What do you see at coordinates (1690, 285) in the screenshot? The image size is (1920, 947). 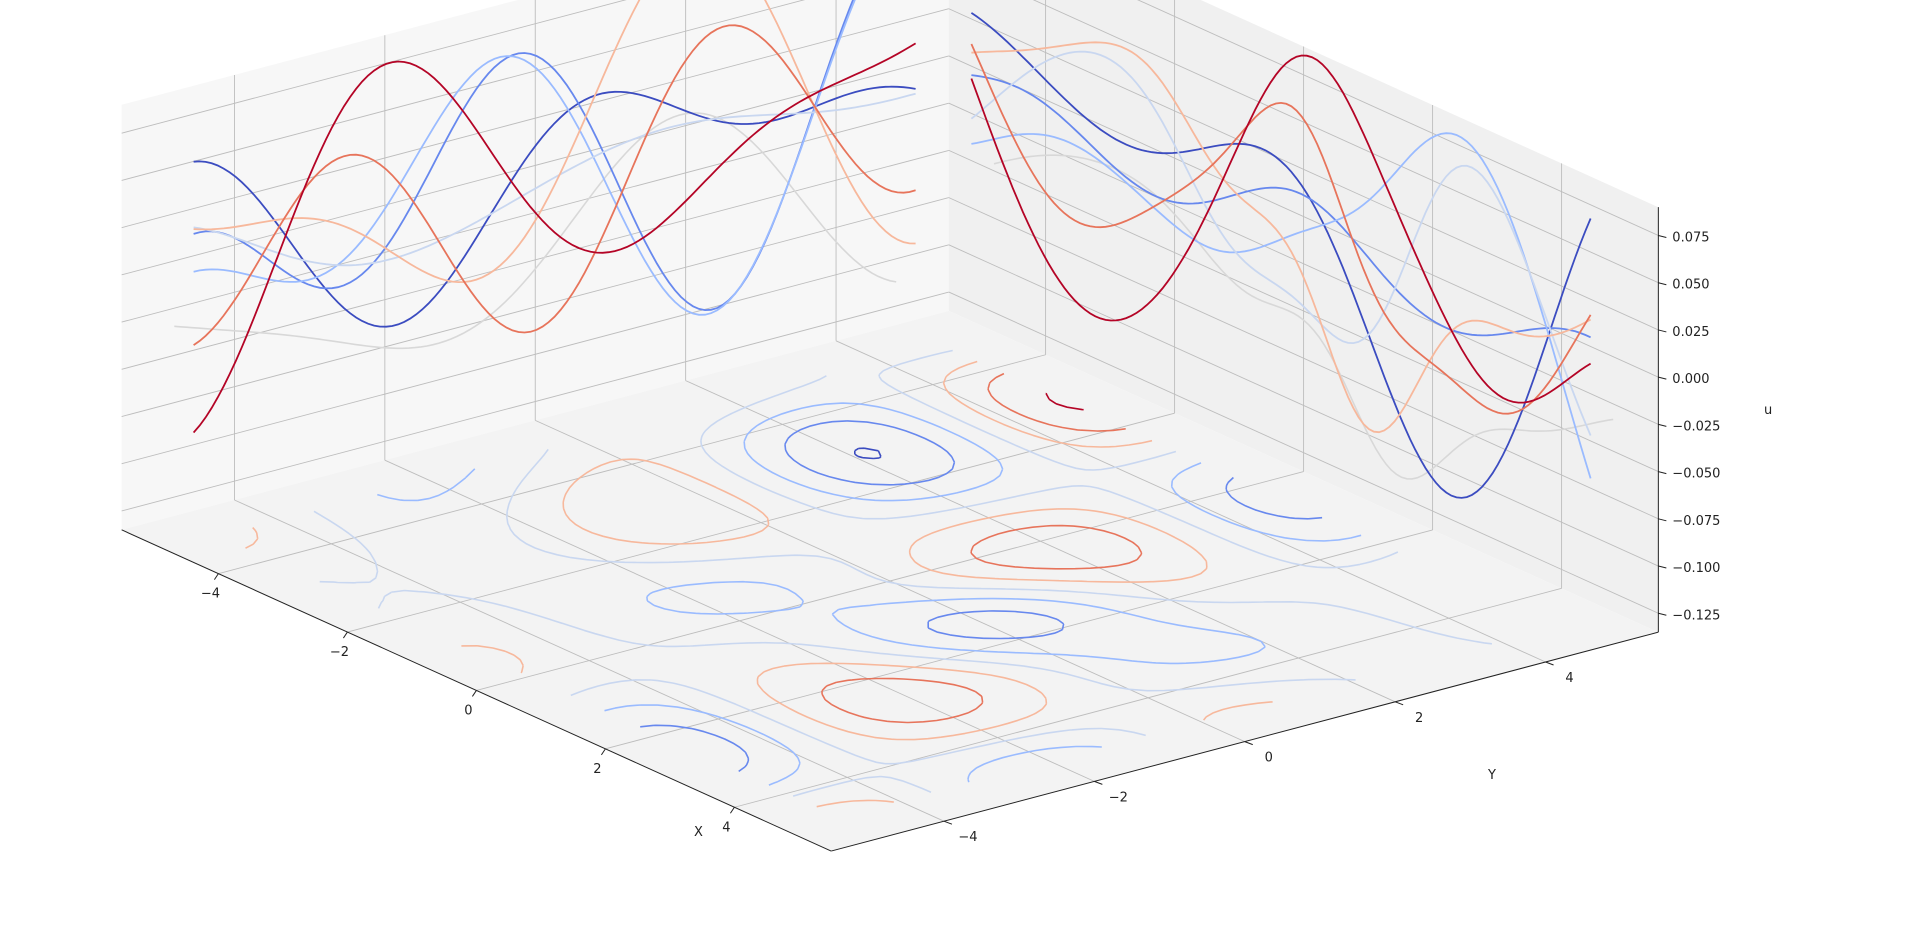 I see `z-tick-label: 0.050` at bounding box center [1690, 285].